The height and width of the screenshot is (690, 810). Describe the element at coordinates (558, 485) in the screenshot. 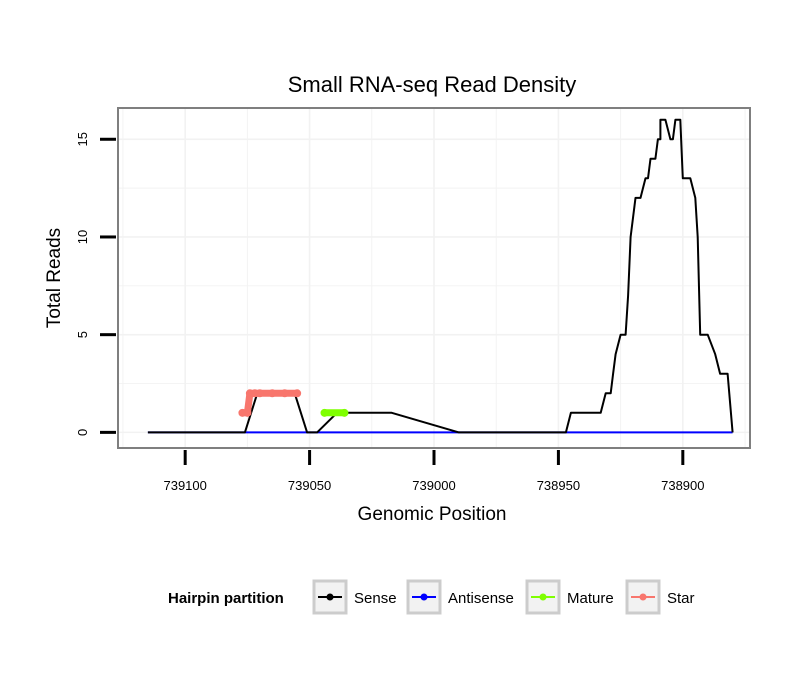

I see `x-tick-label: 738950` at that location.